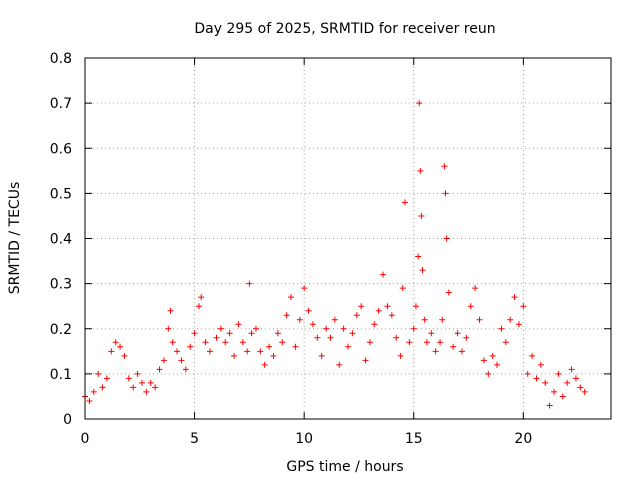 Image resolution: width=640 pixels, height=480 pixels. What do you see at coordinates (61, 240) in the screenshot?
I see `y-tick-label: 0.4` at bounding box center [61, 240].